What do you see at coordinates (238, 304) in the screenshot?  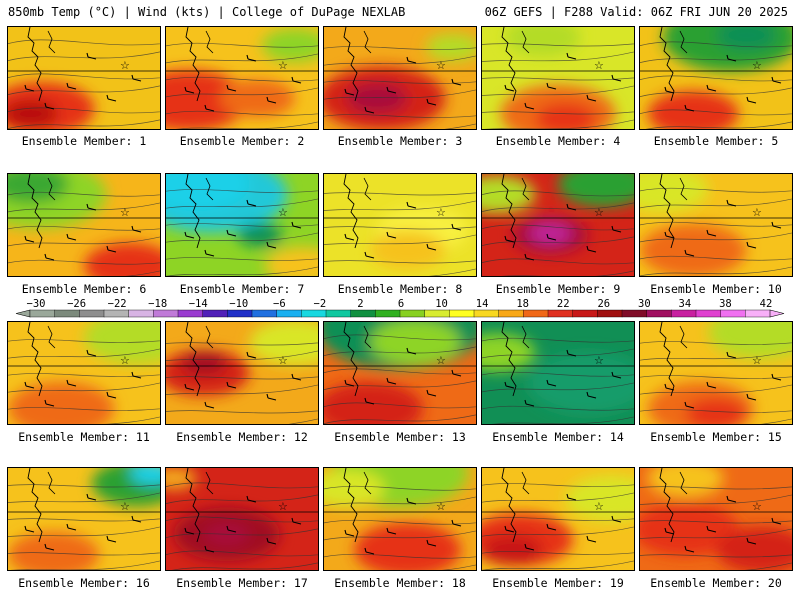 I see `colorbar-tick-label: −10` at bounding box center [238, 304].